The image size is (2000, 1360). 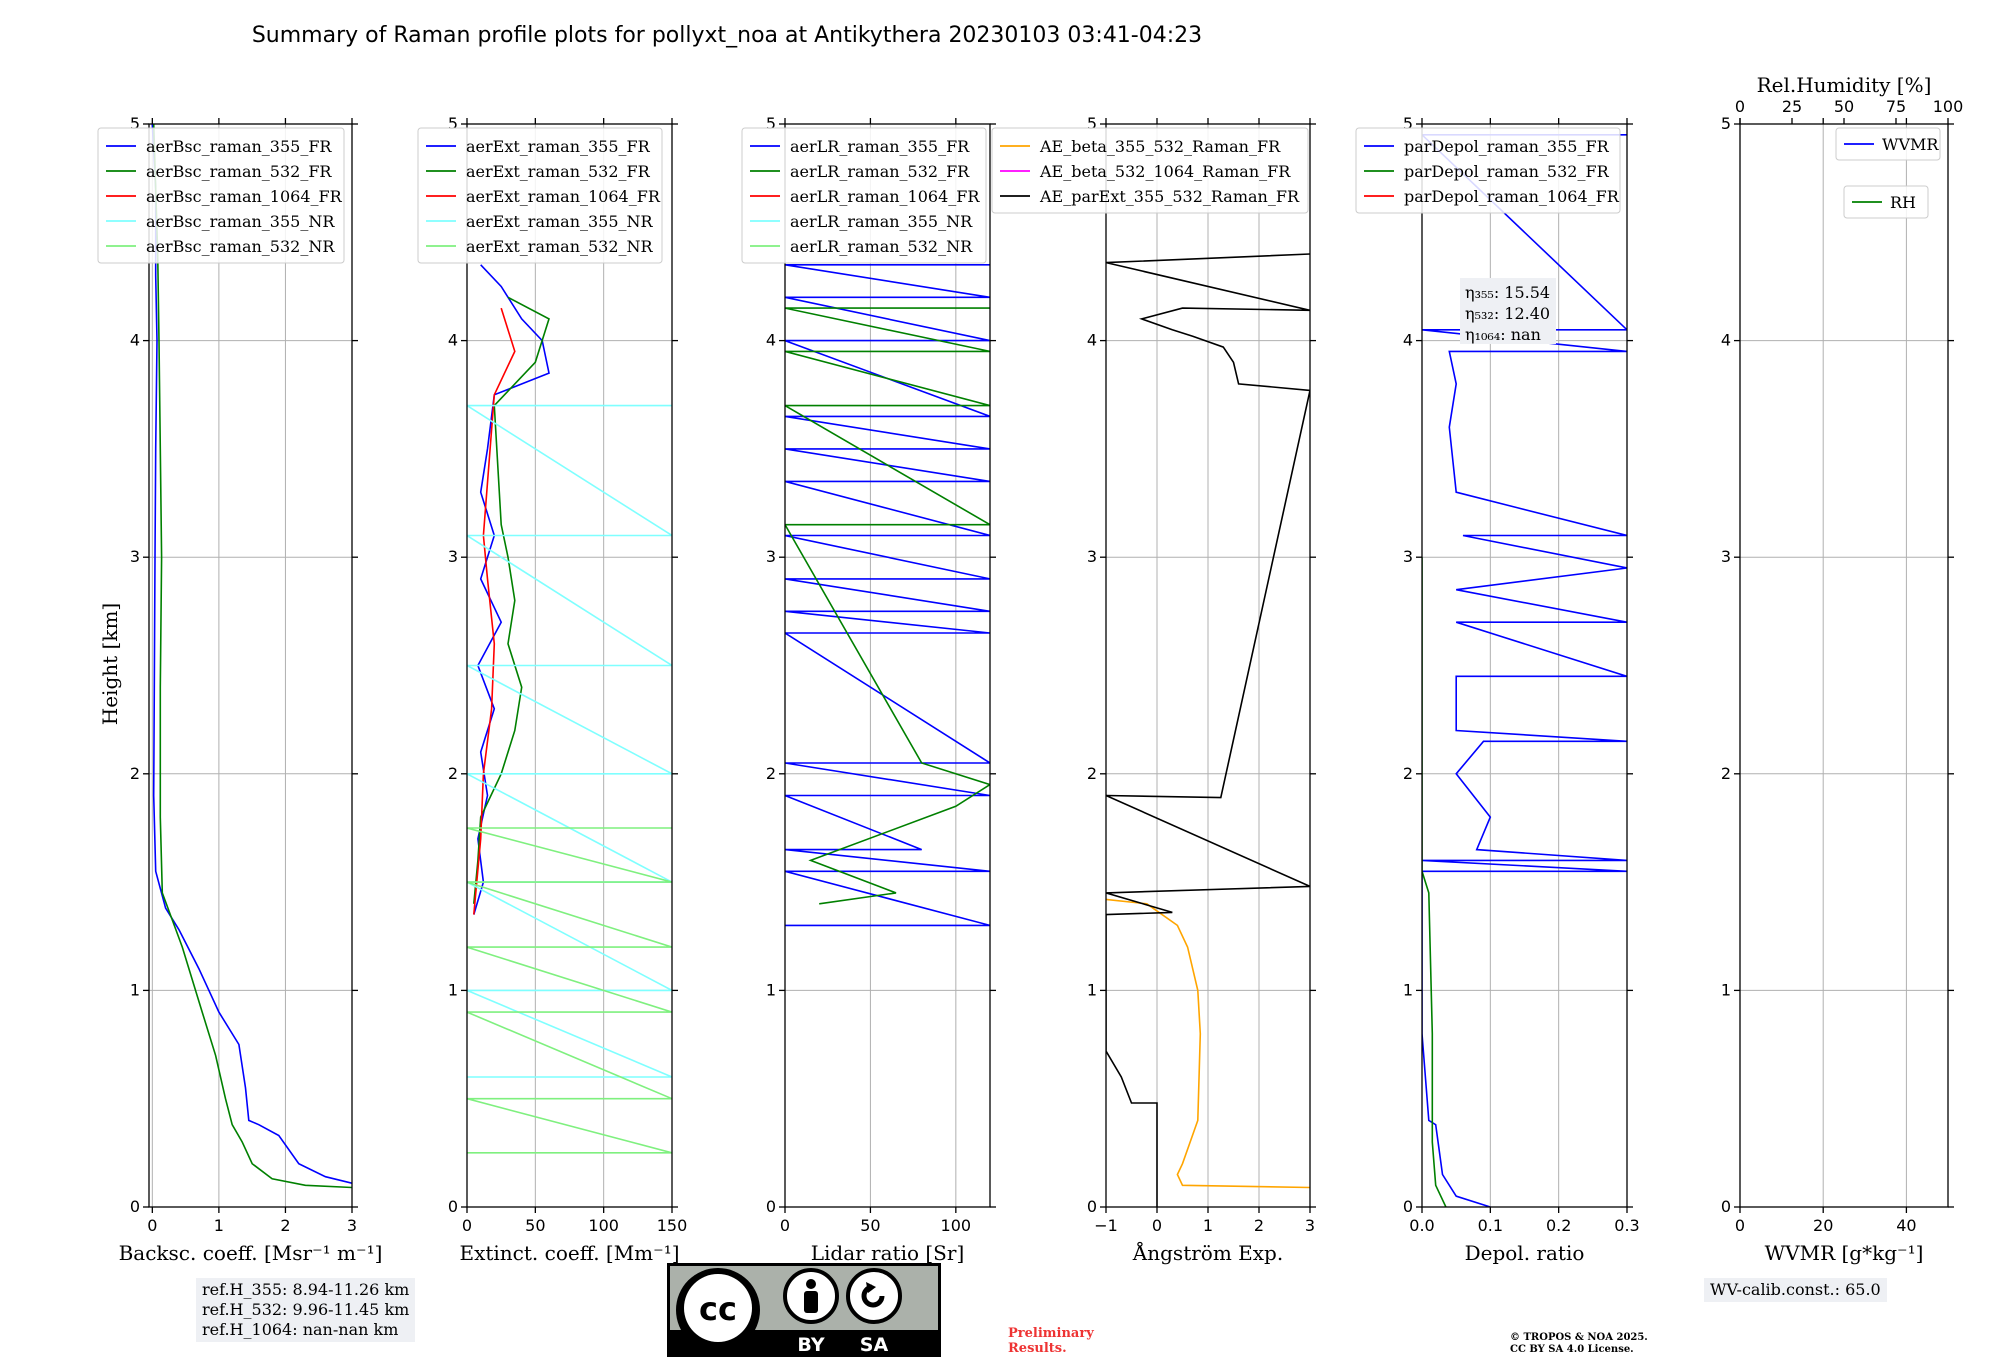 I want to click on legend-label: parDepol_raman_355_FR, so click(x=1507, y=146).